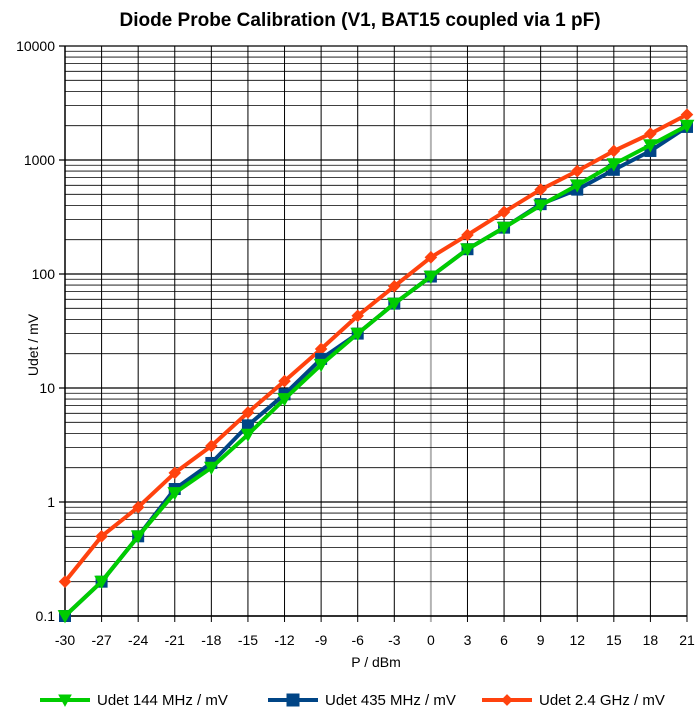  Describe the element at coordinates (211, 640) in the screenshot. I see `x-tick-label: -18` at that location.